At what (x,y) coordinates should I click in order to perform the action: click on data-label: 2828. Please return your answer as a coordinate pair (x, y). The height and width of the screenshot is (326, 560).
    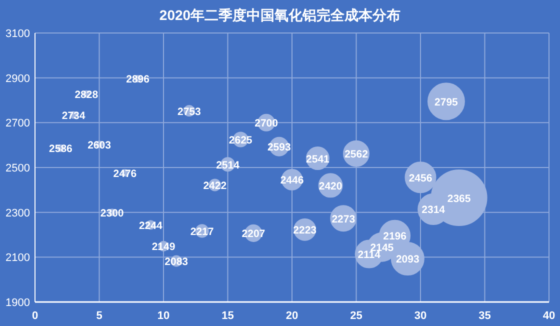
    Looking at the image, I should click on (86, 94).